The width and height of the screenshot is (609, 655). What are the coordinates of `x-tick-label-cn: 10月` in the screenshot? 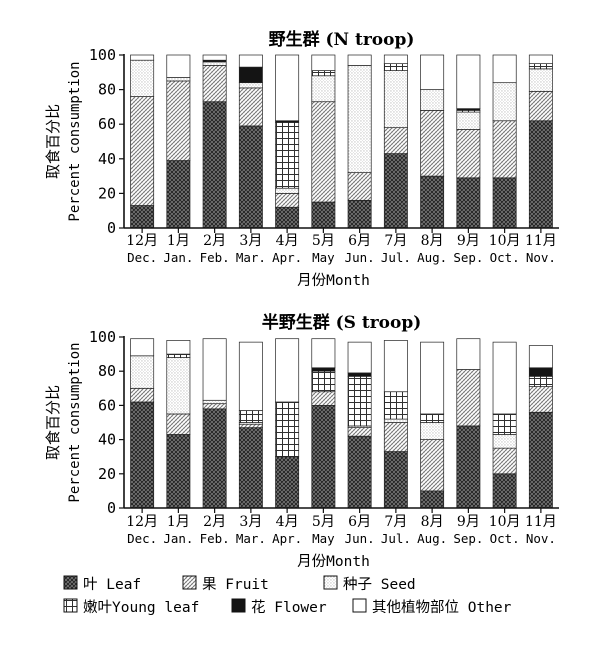 It's located at (505, 241).